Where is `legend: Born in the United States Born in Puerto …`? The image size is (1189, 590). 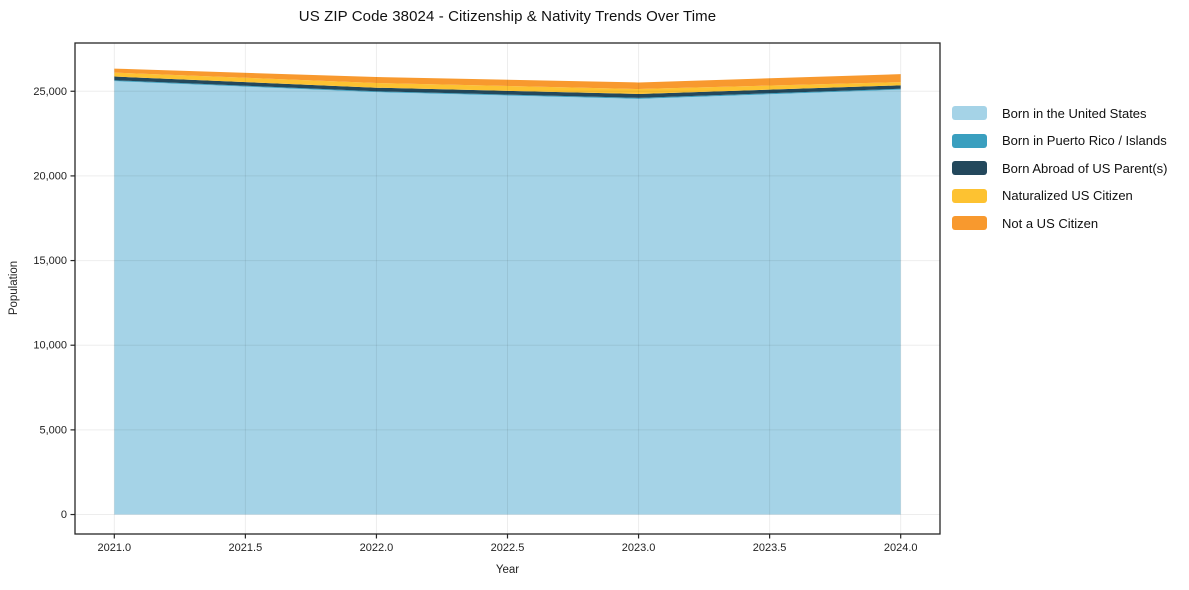 legend: Born in the United States Born in Puerto … is located at coordinates (1059, 168).